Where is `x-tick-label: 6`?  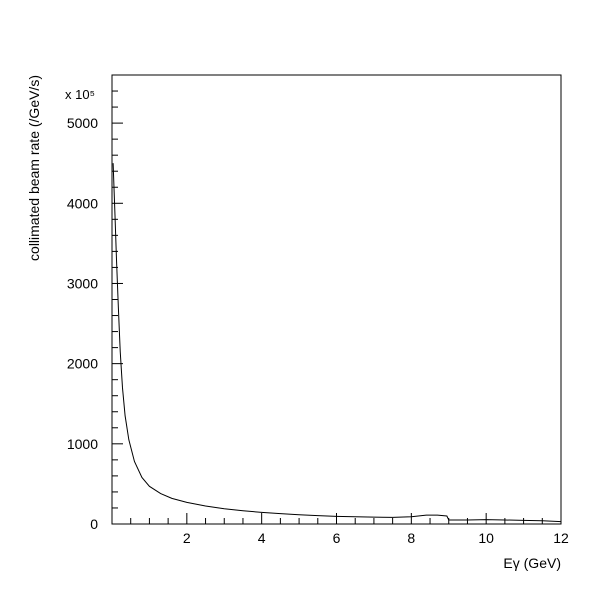 x-tick-label: 6 is located at coordinates (337, 538).